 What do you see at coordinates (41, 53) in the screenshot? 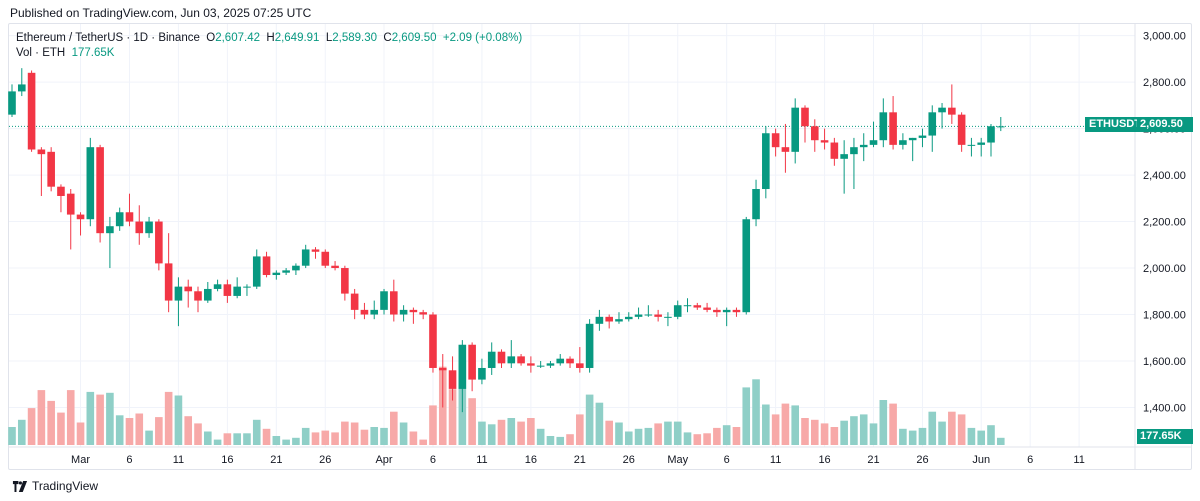
I see `volume-label: Vol · ETH` at bounding box center [41, 53].